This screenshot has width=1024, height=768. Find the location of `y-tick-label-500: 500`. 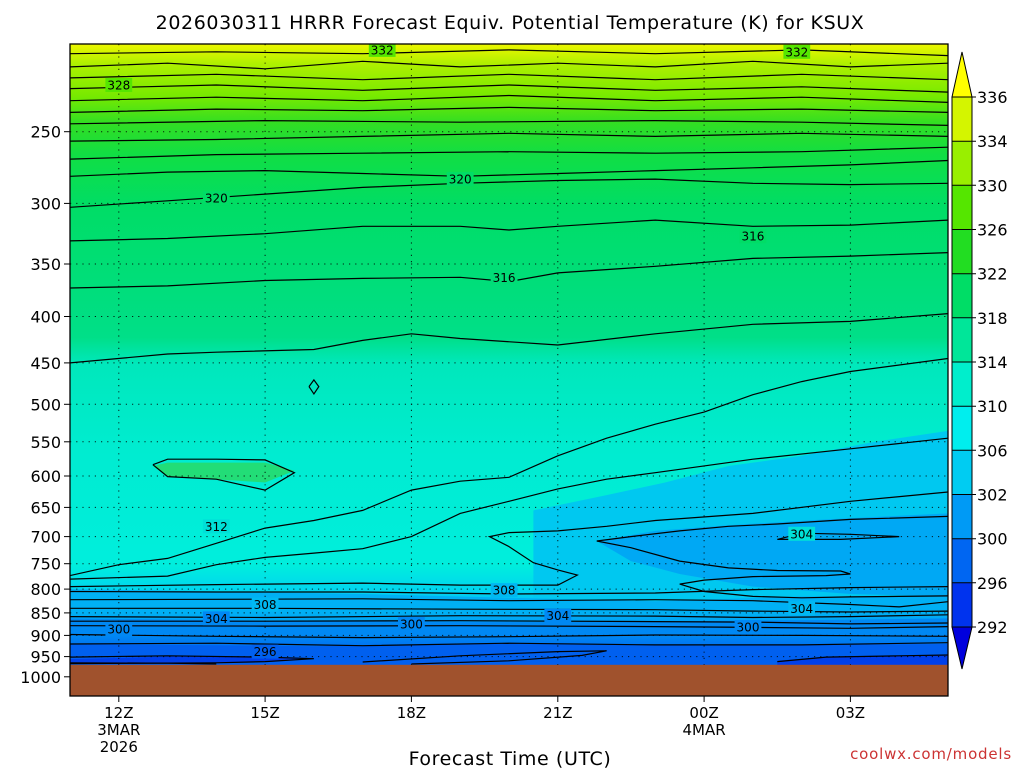

y-tick-label-500: 500 is located at coordinates (45, 404).